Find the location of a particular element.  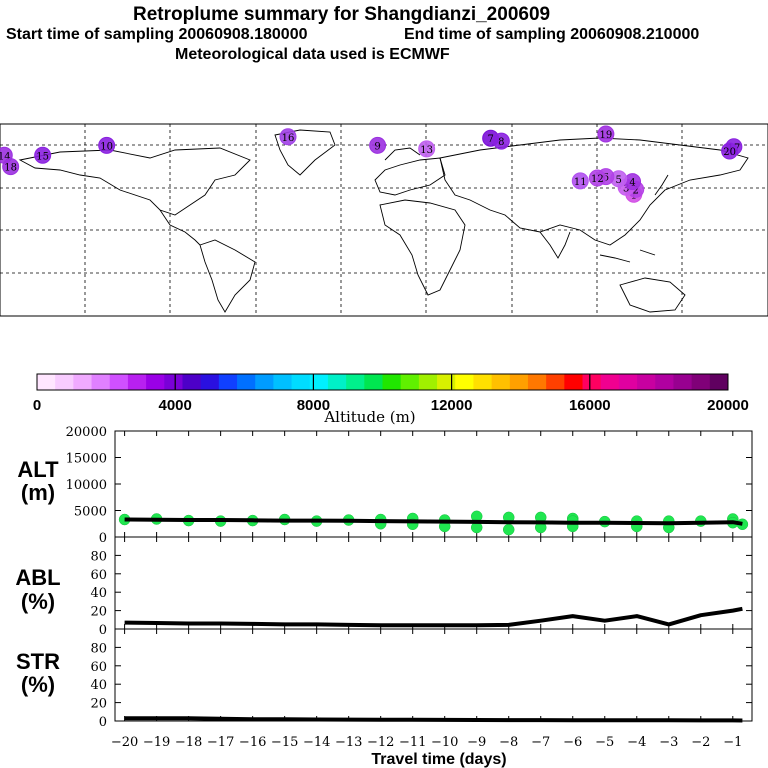

met-data-label: Meteorological data used is ECMWF is located at coordinates (312, 54).